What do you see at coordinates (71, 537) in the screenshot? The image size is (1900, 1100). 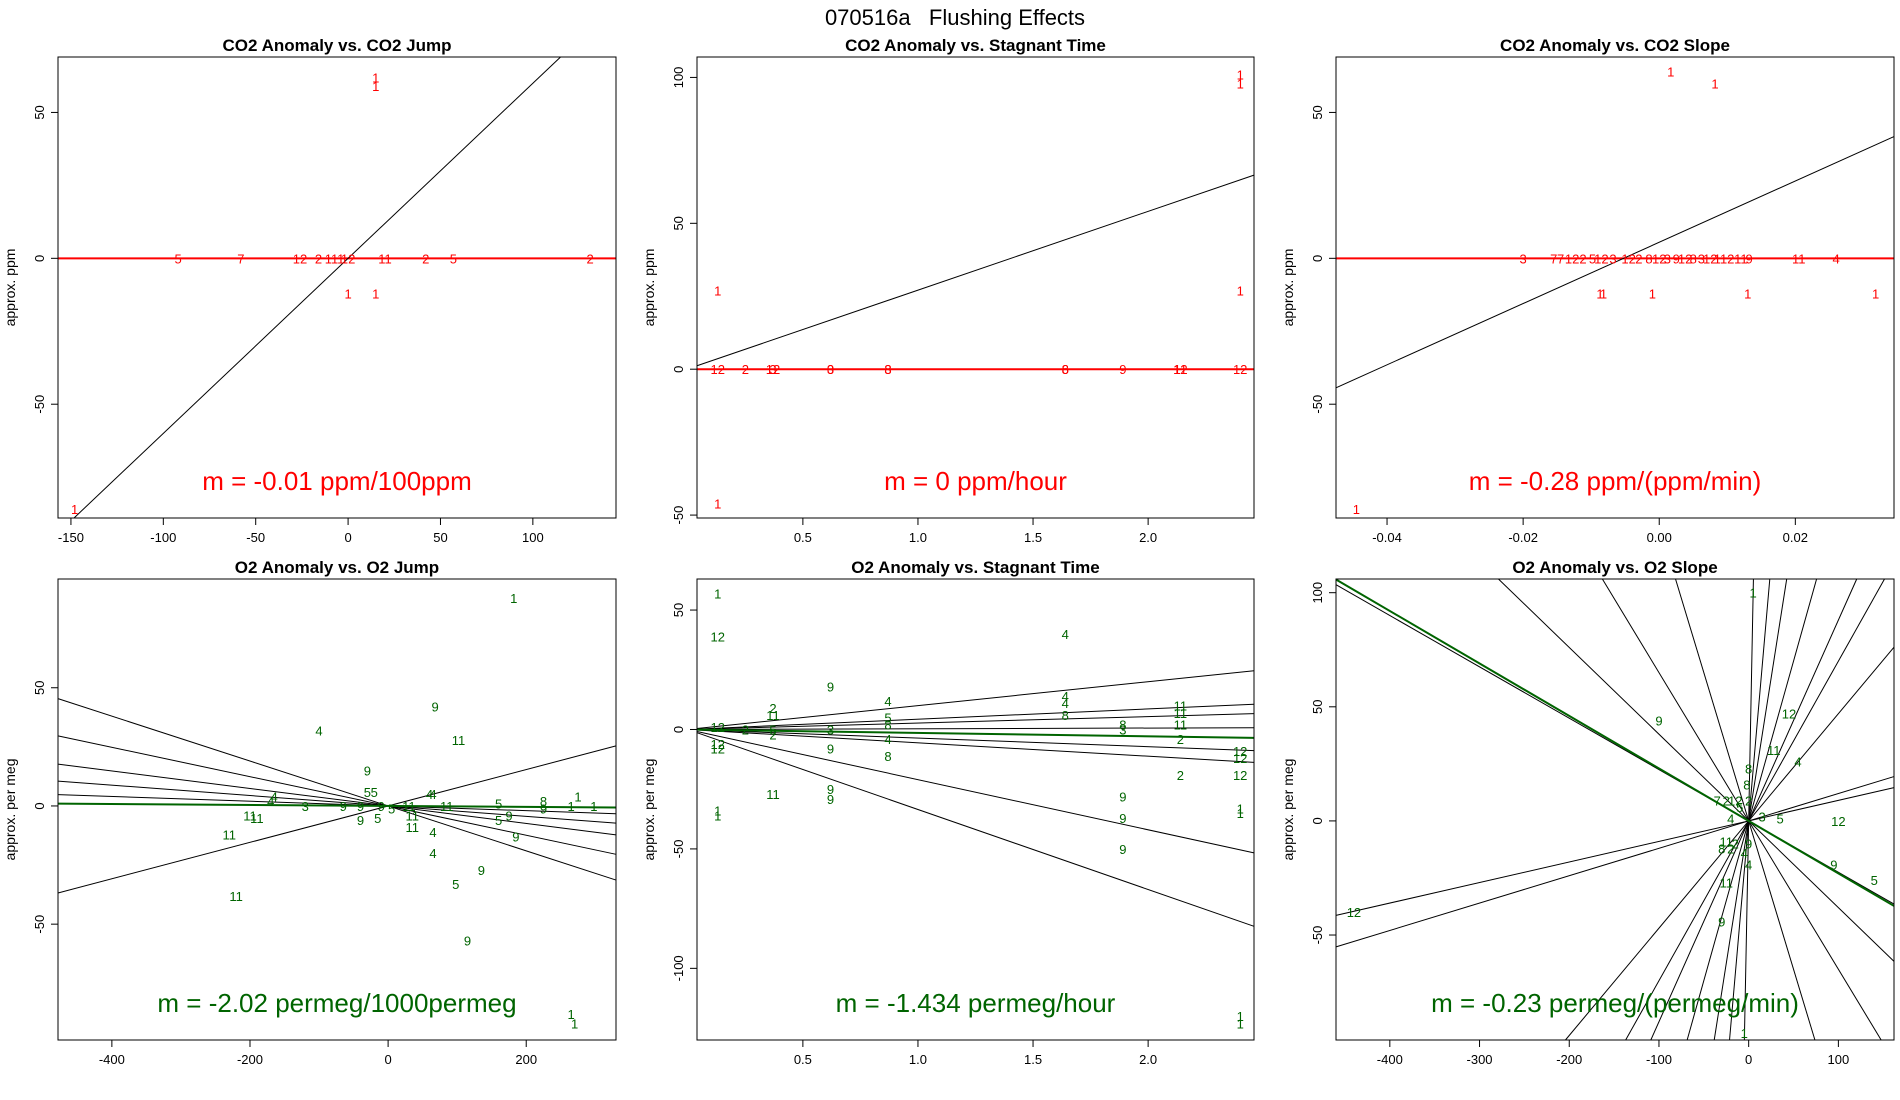 I see `x-tick-label: -150` at bounding box center [71, 537].